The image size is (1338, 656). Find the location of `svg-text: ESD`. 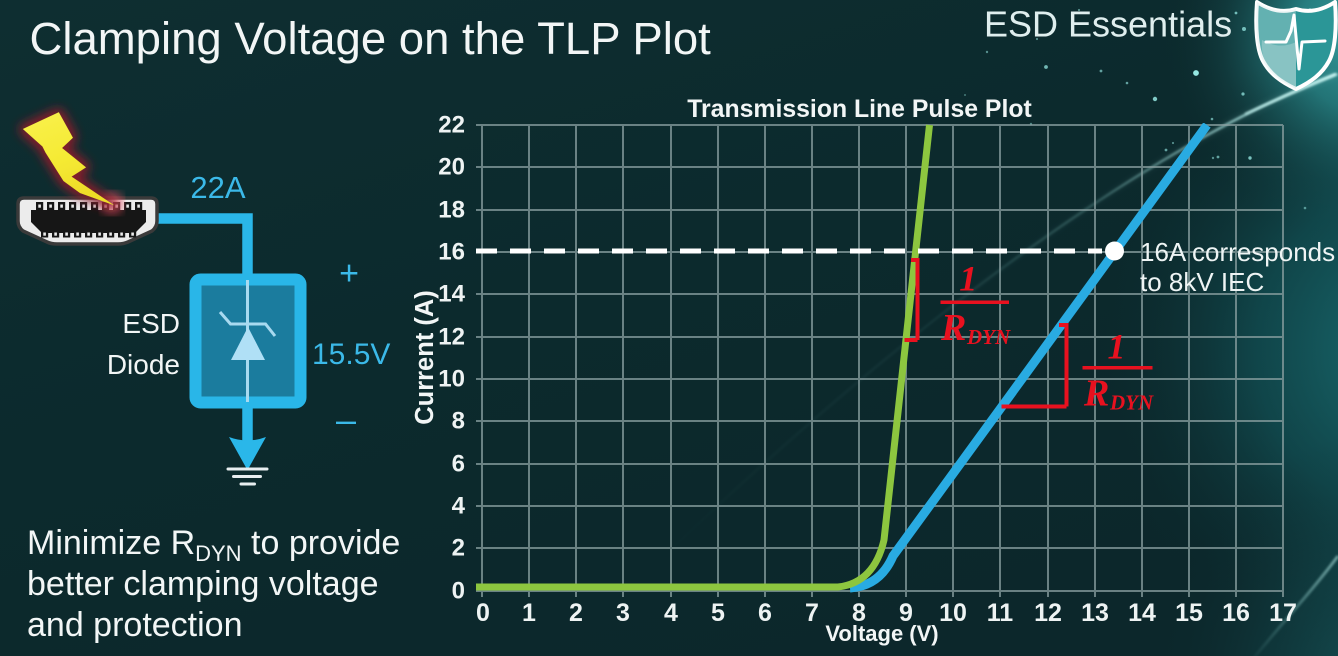

svg-text: ESD is located at coordinates (151, 323).